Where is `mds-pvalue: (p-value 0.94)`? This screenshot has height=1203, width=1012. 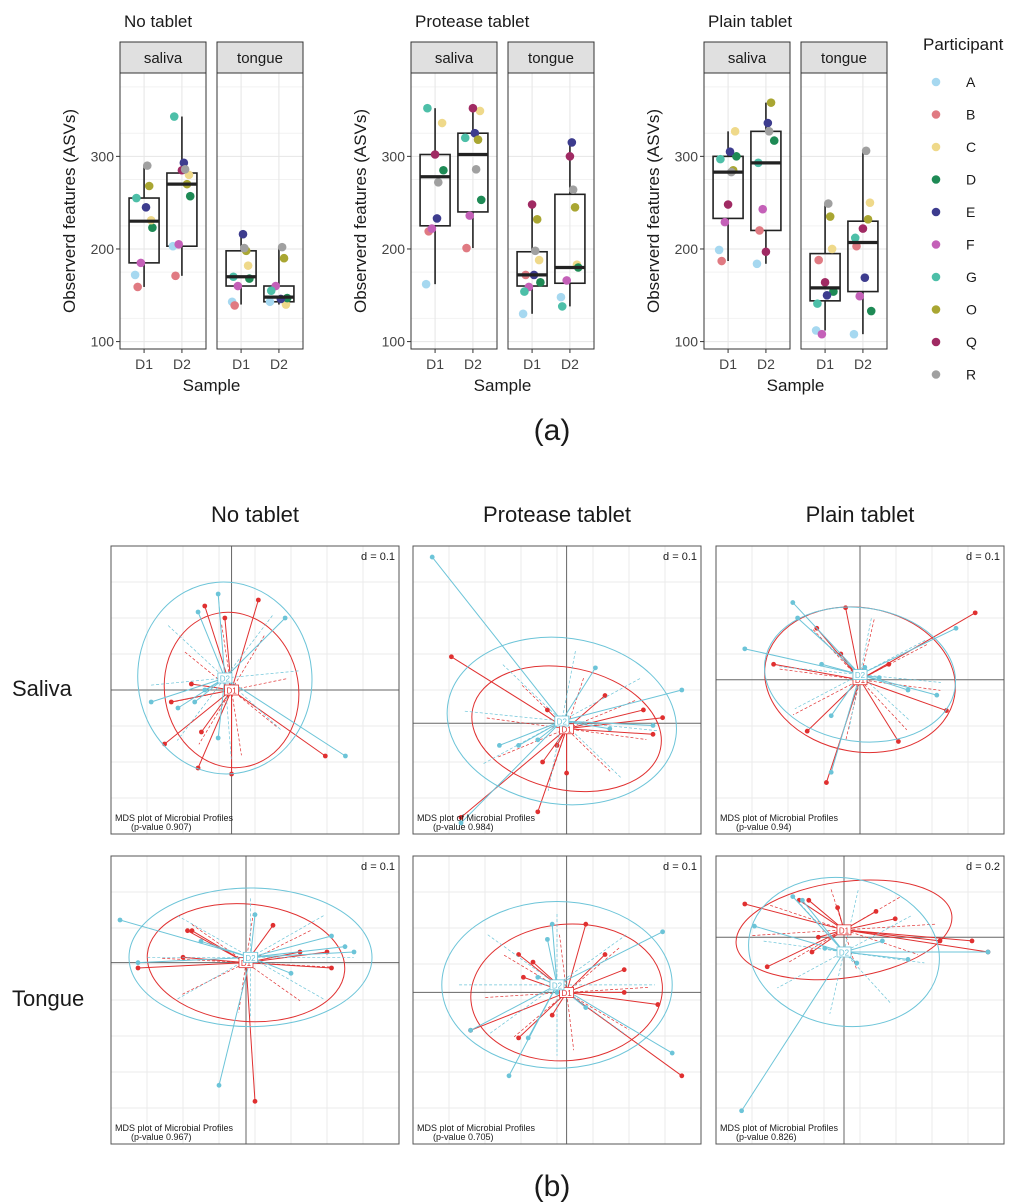 mds-pvalue: (p-value 0.94) is located at coordinates (764, 827).